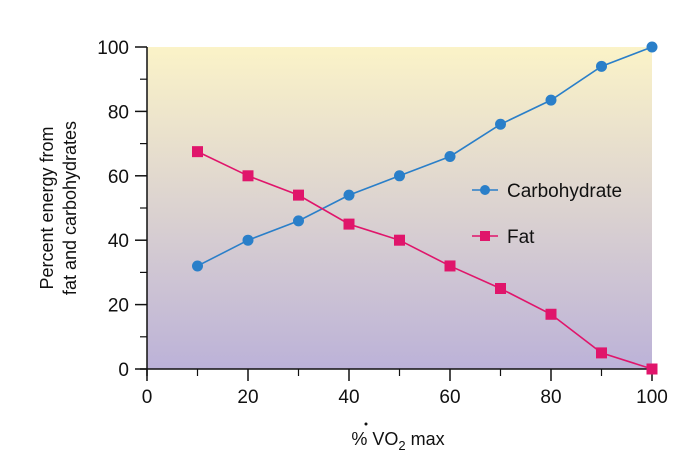  I want to click on x-tick-label: 80, so click(550, 397).